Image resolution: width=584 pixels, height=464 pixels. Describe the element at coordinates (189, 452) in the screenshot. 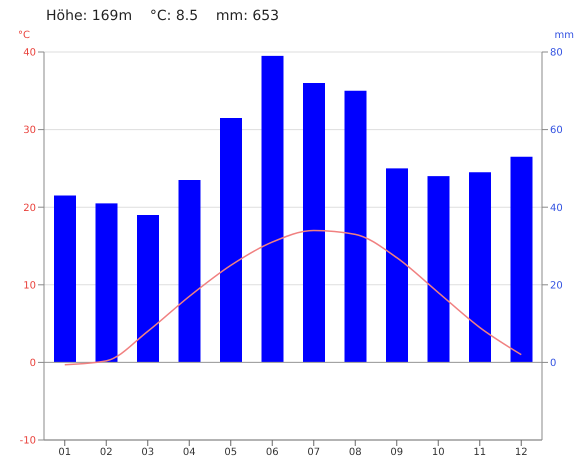

I see `x-tick-label: 04` at that location.